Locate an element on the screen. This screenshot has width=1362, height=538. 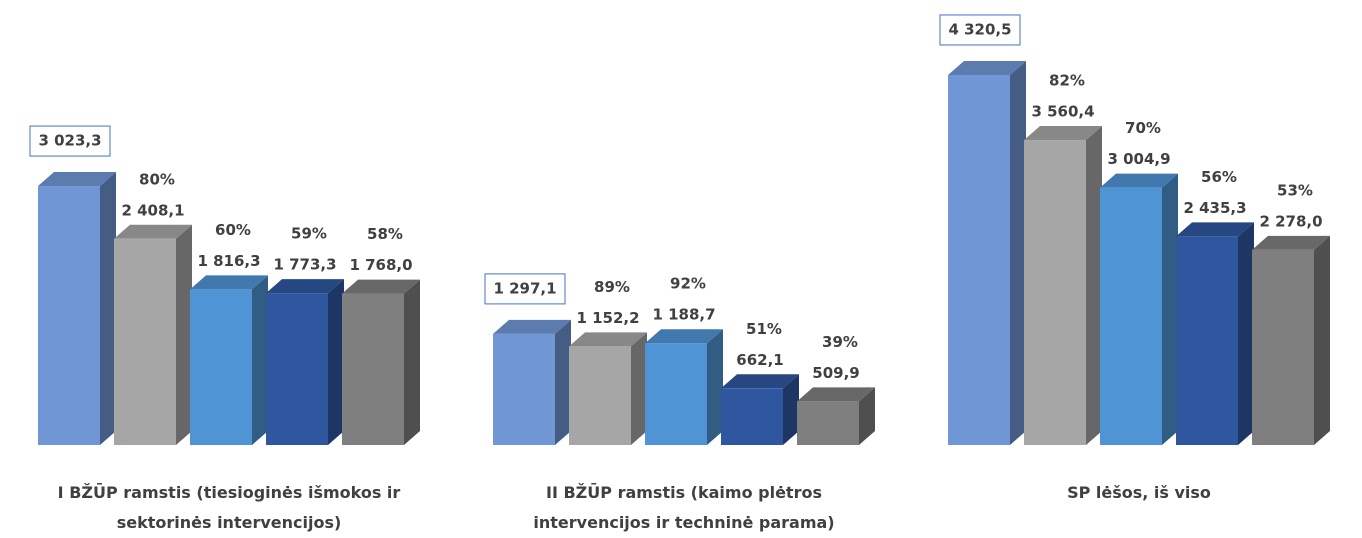
value-label: 1 188,7 is located at coordinates (683, 315).